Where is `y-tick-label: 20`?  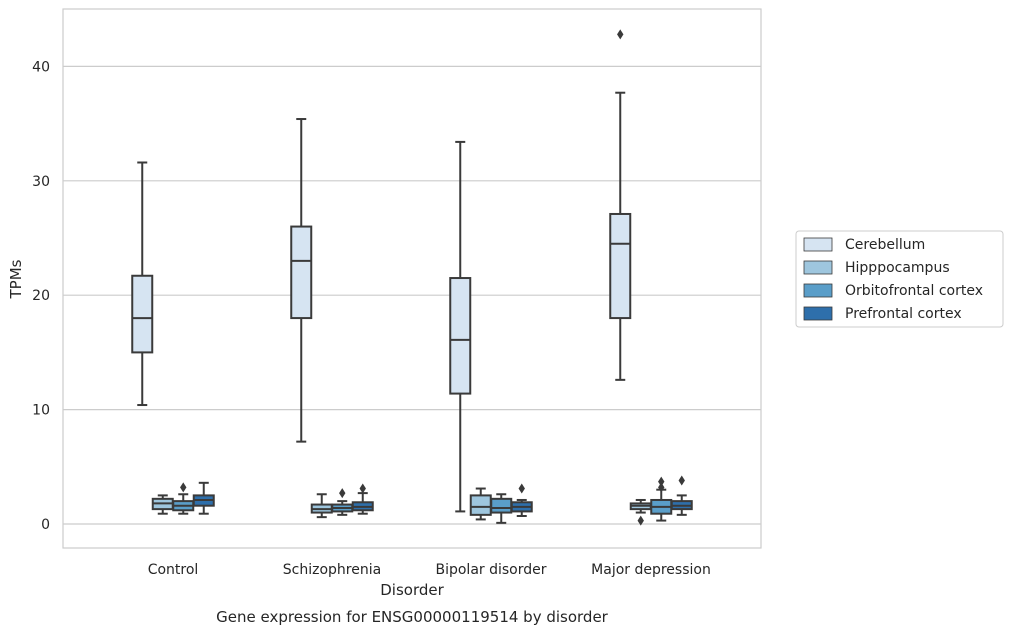 y-tick-label: 20 is located at coordinates (41, 296).